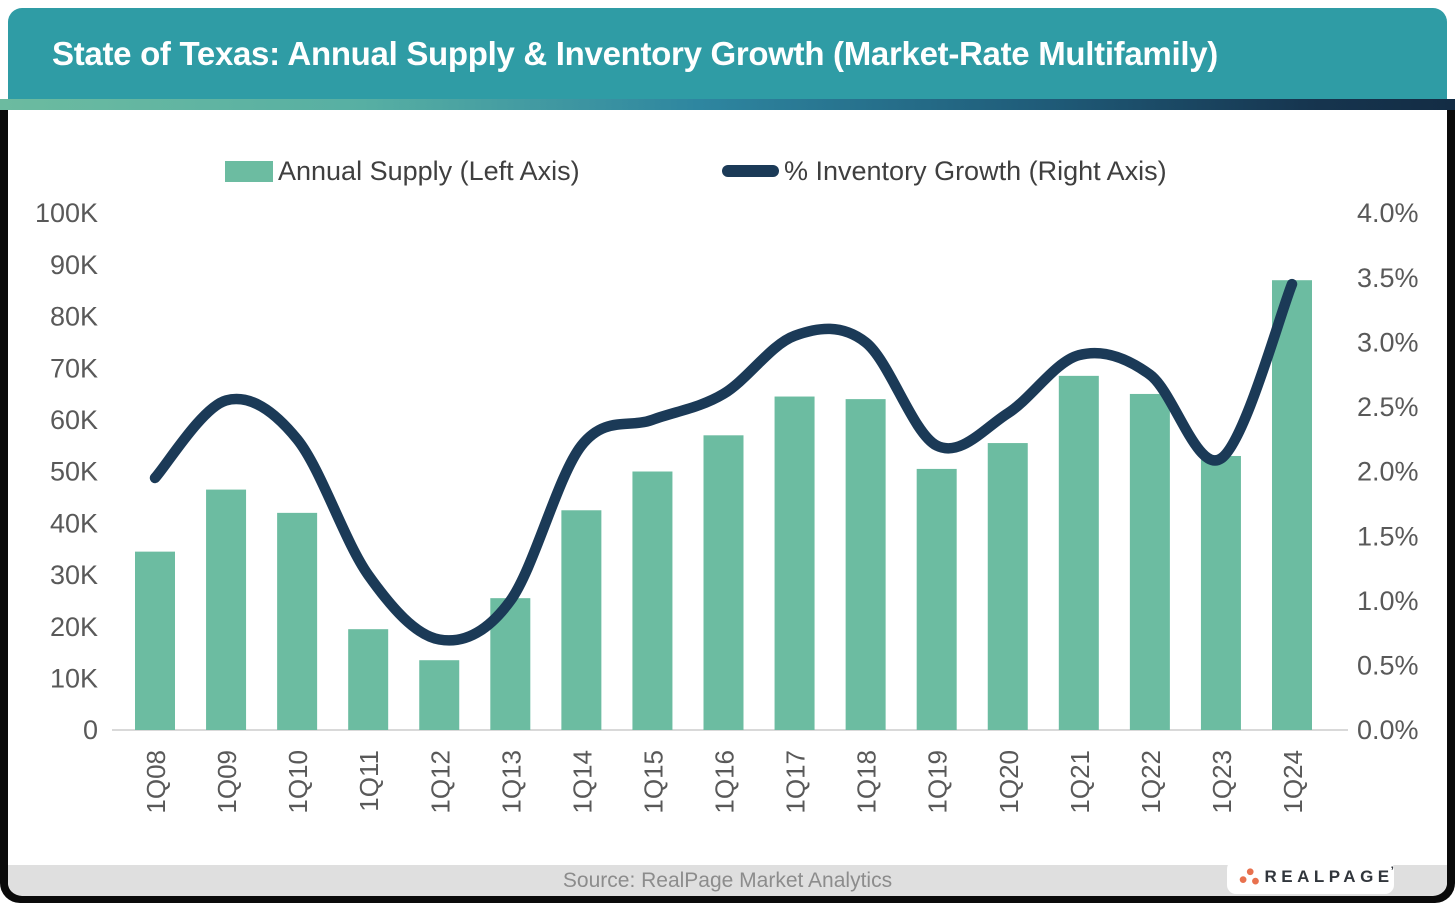  What do you see at coordinates (369, 781) in the screenshot?
I see `x-axis-label-1Q11: 1Q11` at bounding box center [369, 781].